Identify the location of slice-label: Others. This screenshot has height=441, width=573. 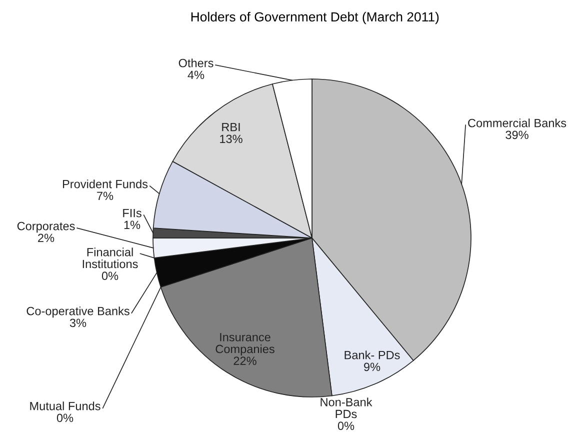
(196, 63).